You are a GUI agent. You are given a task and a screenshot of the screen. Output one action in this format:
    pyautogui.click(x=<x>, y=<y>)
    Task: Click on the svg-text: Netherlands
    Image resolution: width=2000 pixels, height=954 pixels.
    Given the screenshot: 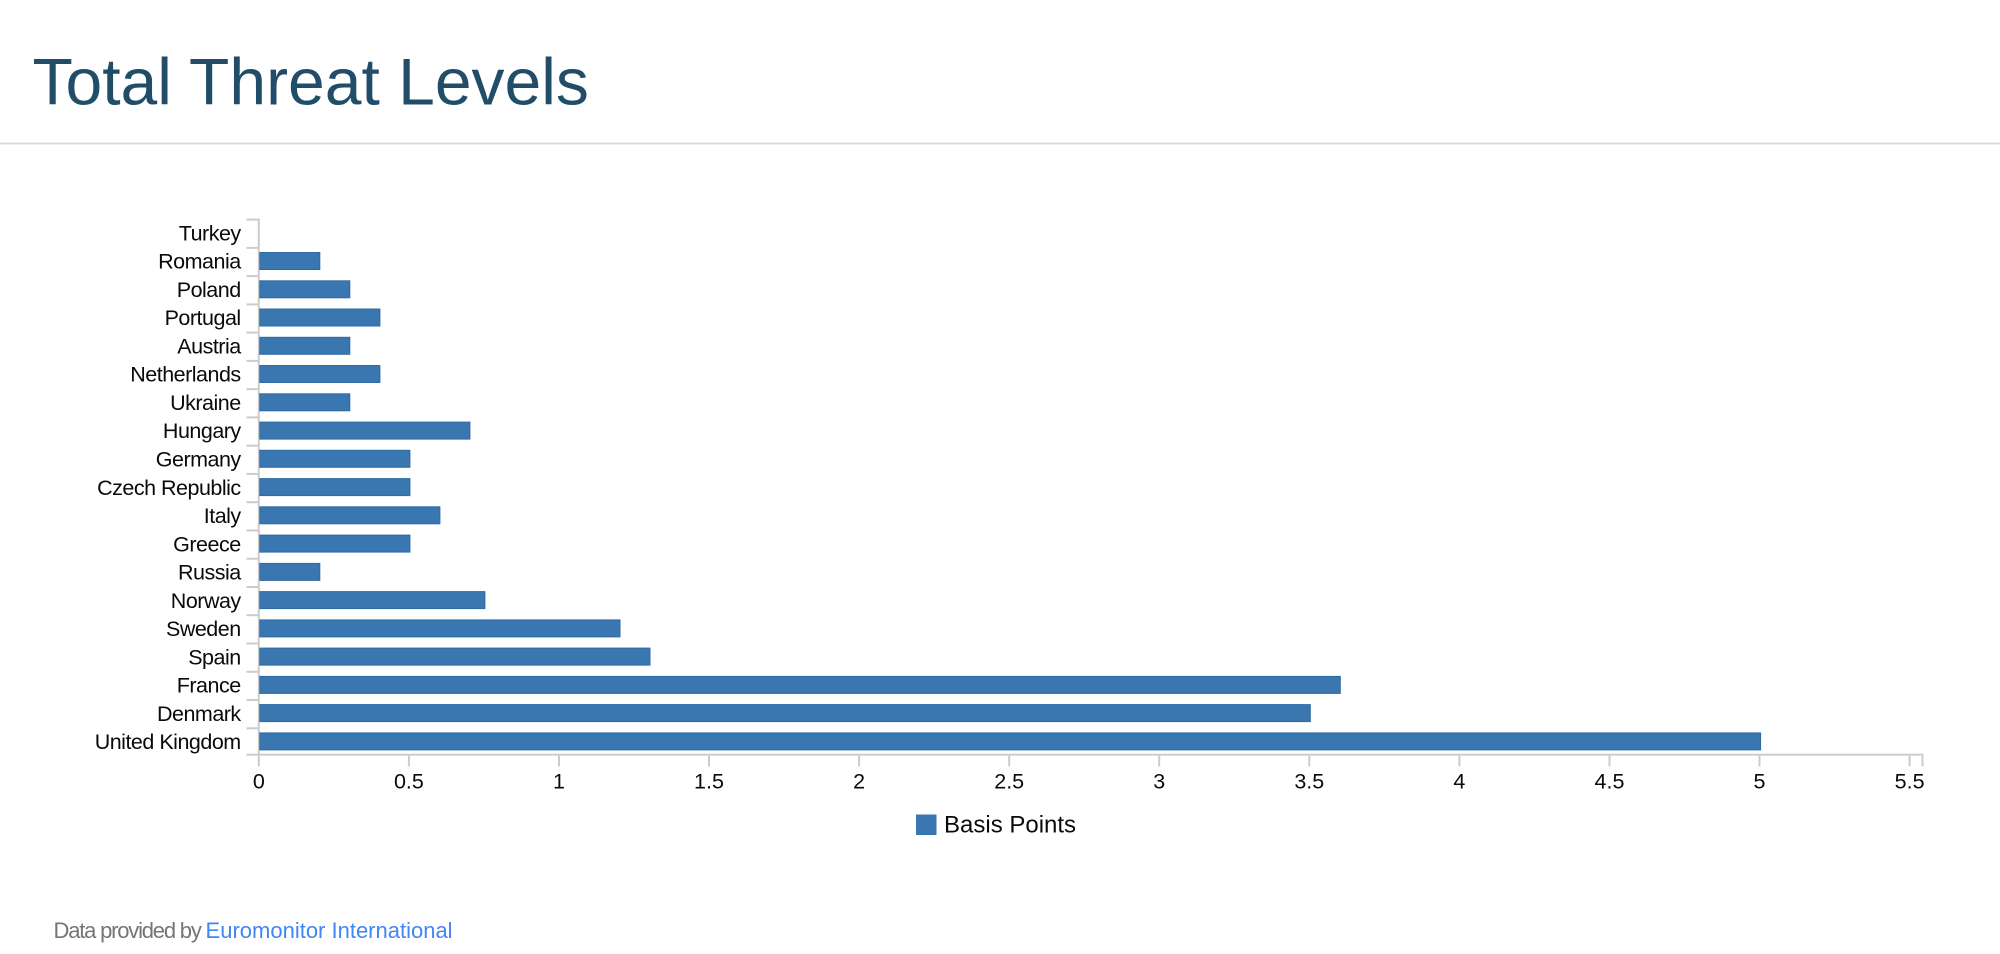 What is the action you would take?
    pyautogui.click(x=185, y=375)
    